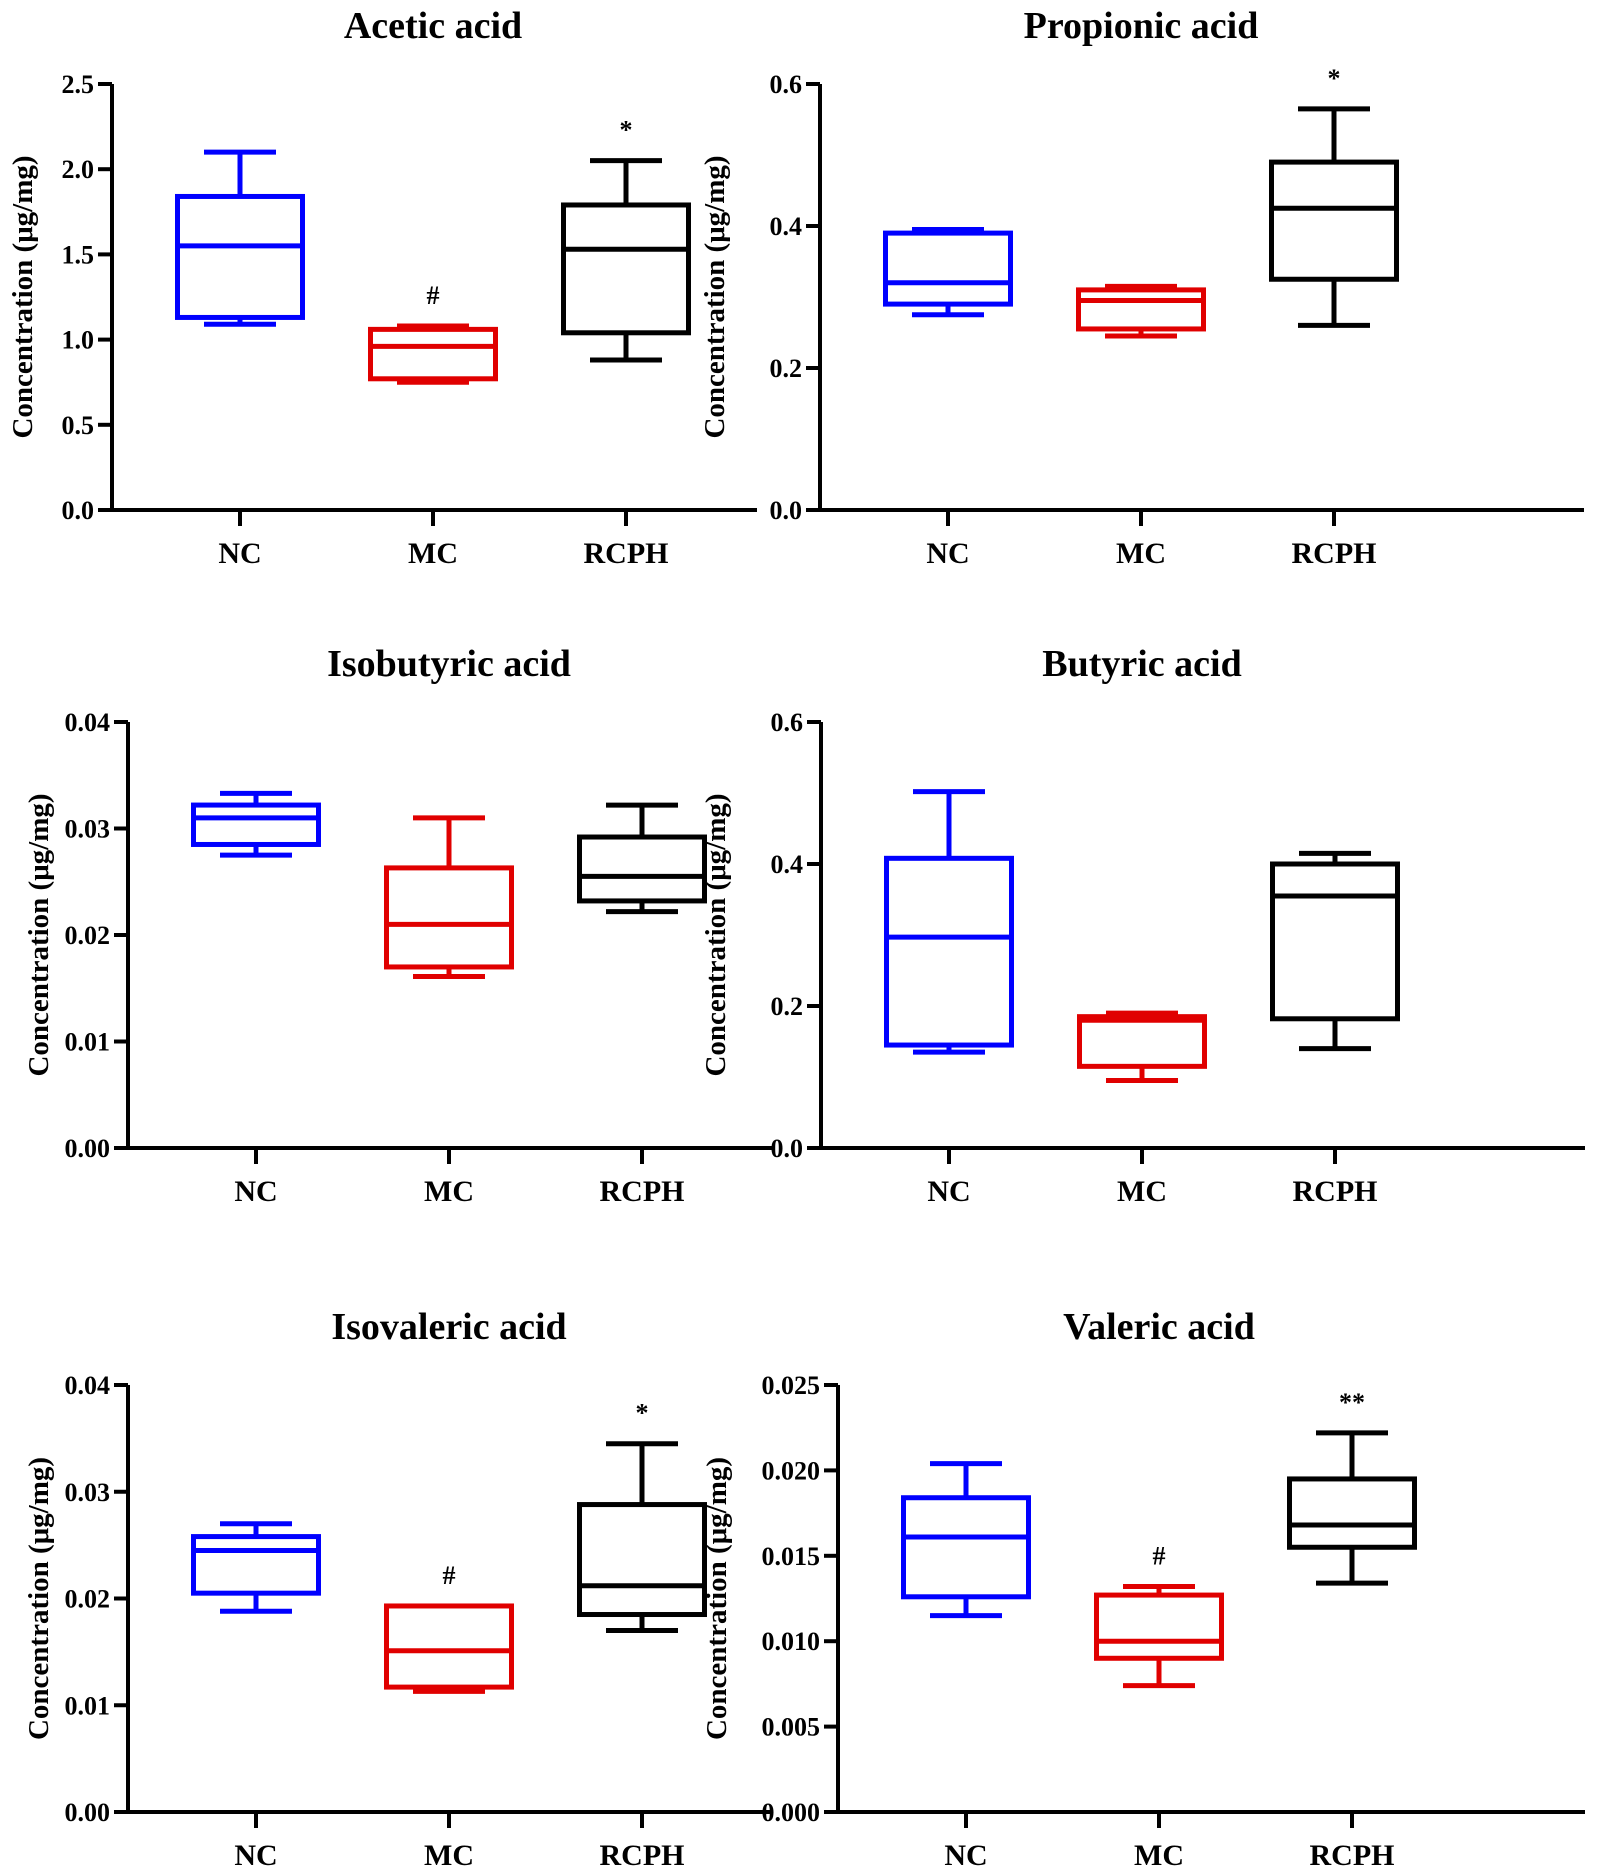 Image resolution: width=1606 pixels, height=1866 pixels. What do you see at coordinates (1352, 1402) in the screenshot?
I see `significance-marker: **` at bounding box center [1352, 1402].